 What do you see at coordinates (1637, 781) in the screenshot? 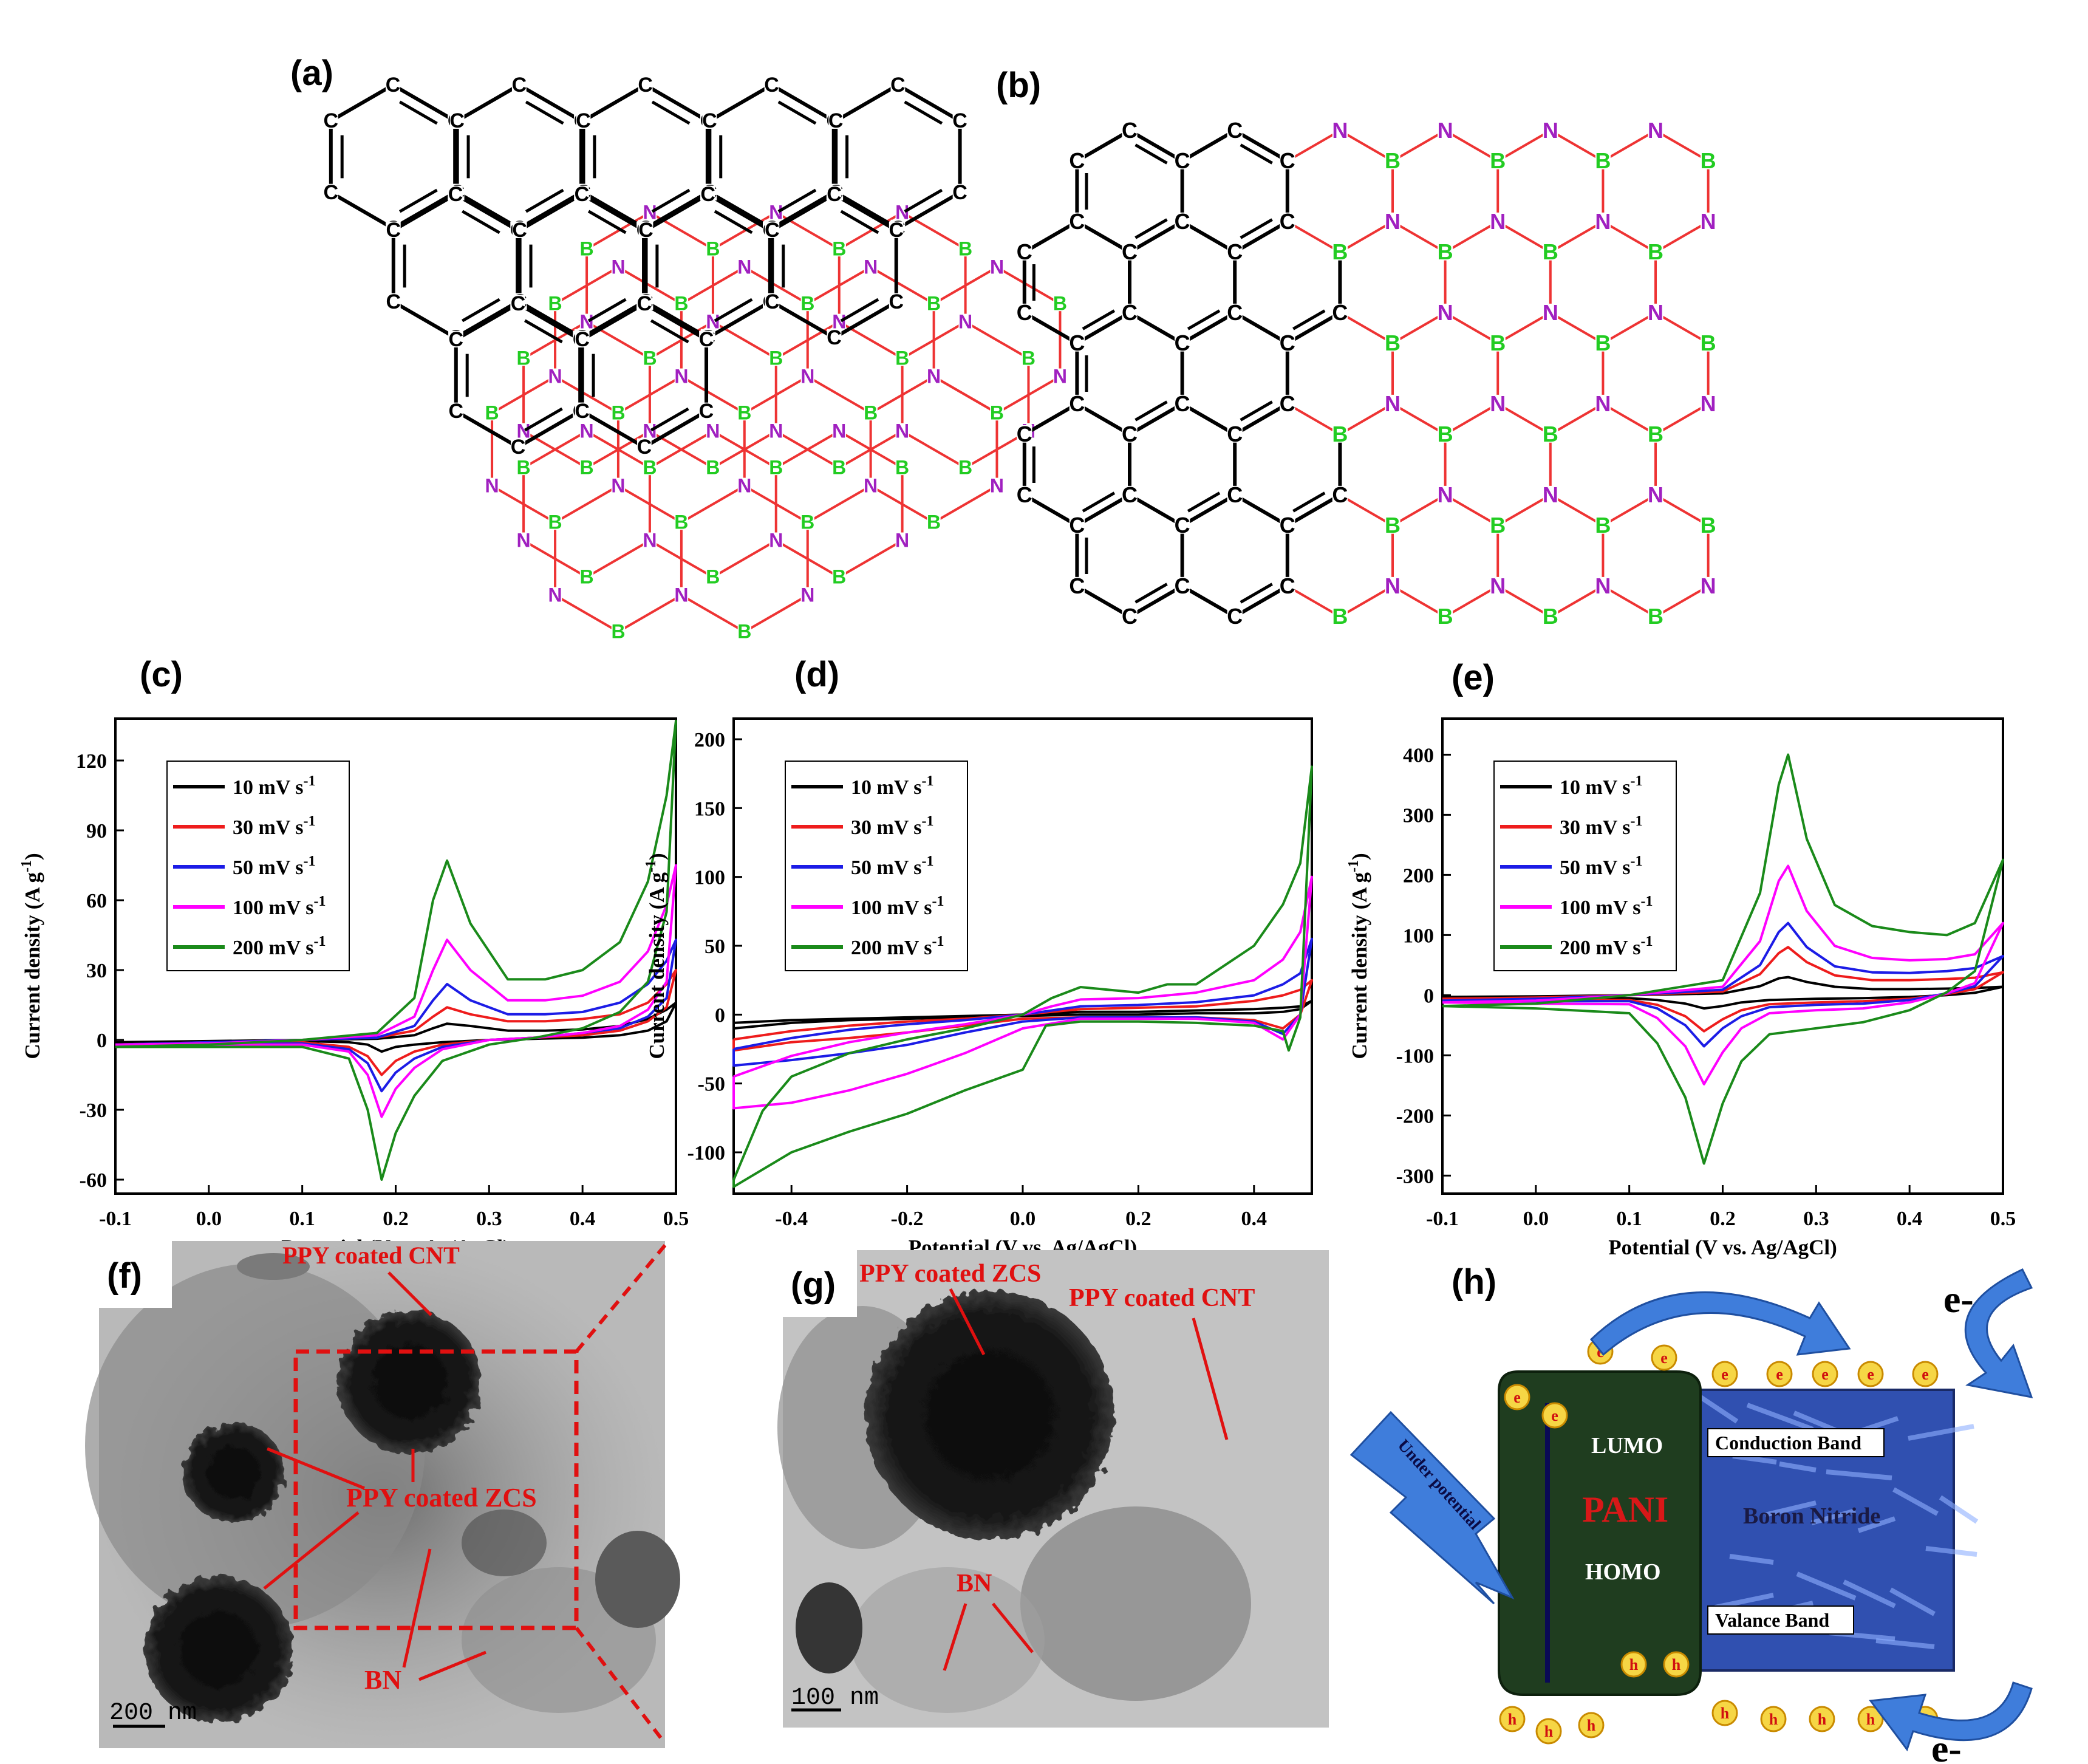
I see `legend-exponent: -1` at bounding box center [1637, 781].